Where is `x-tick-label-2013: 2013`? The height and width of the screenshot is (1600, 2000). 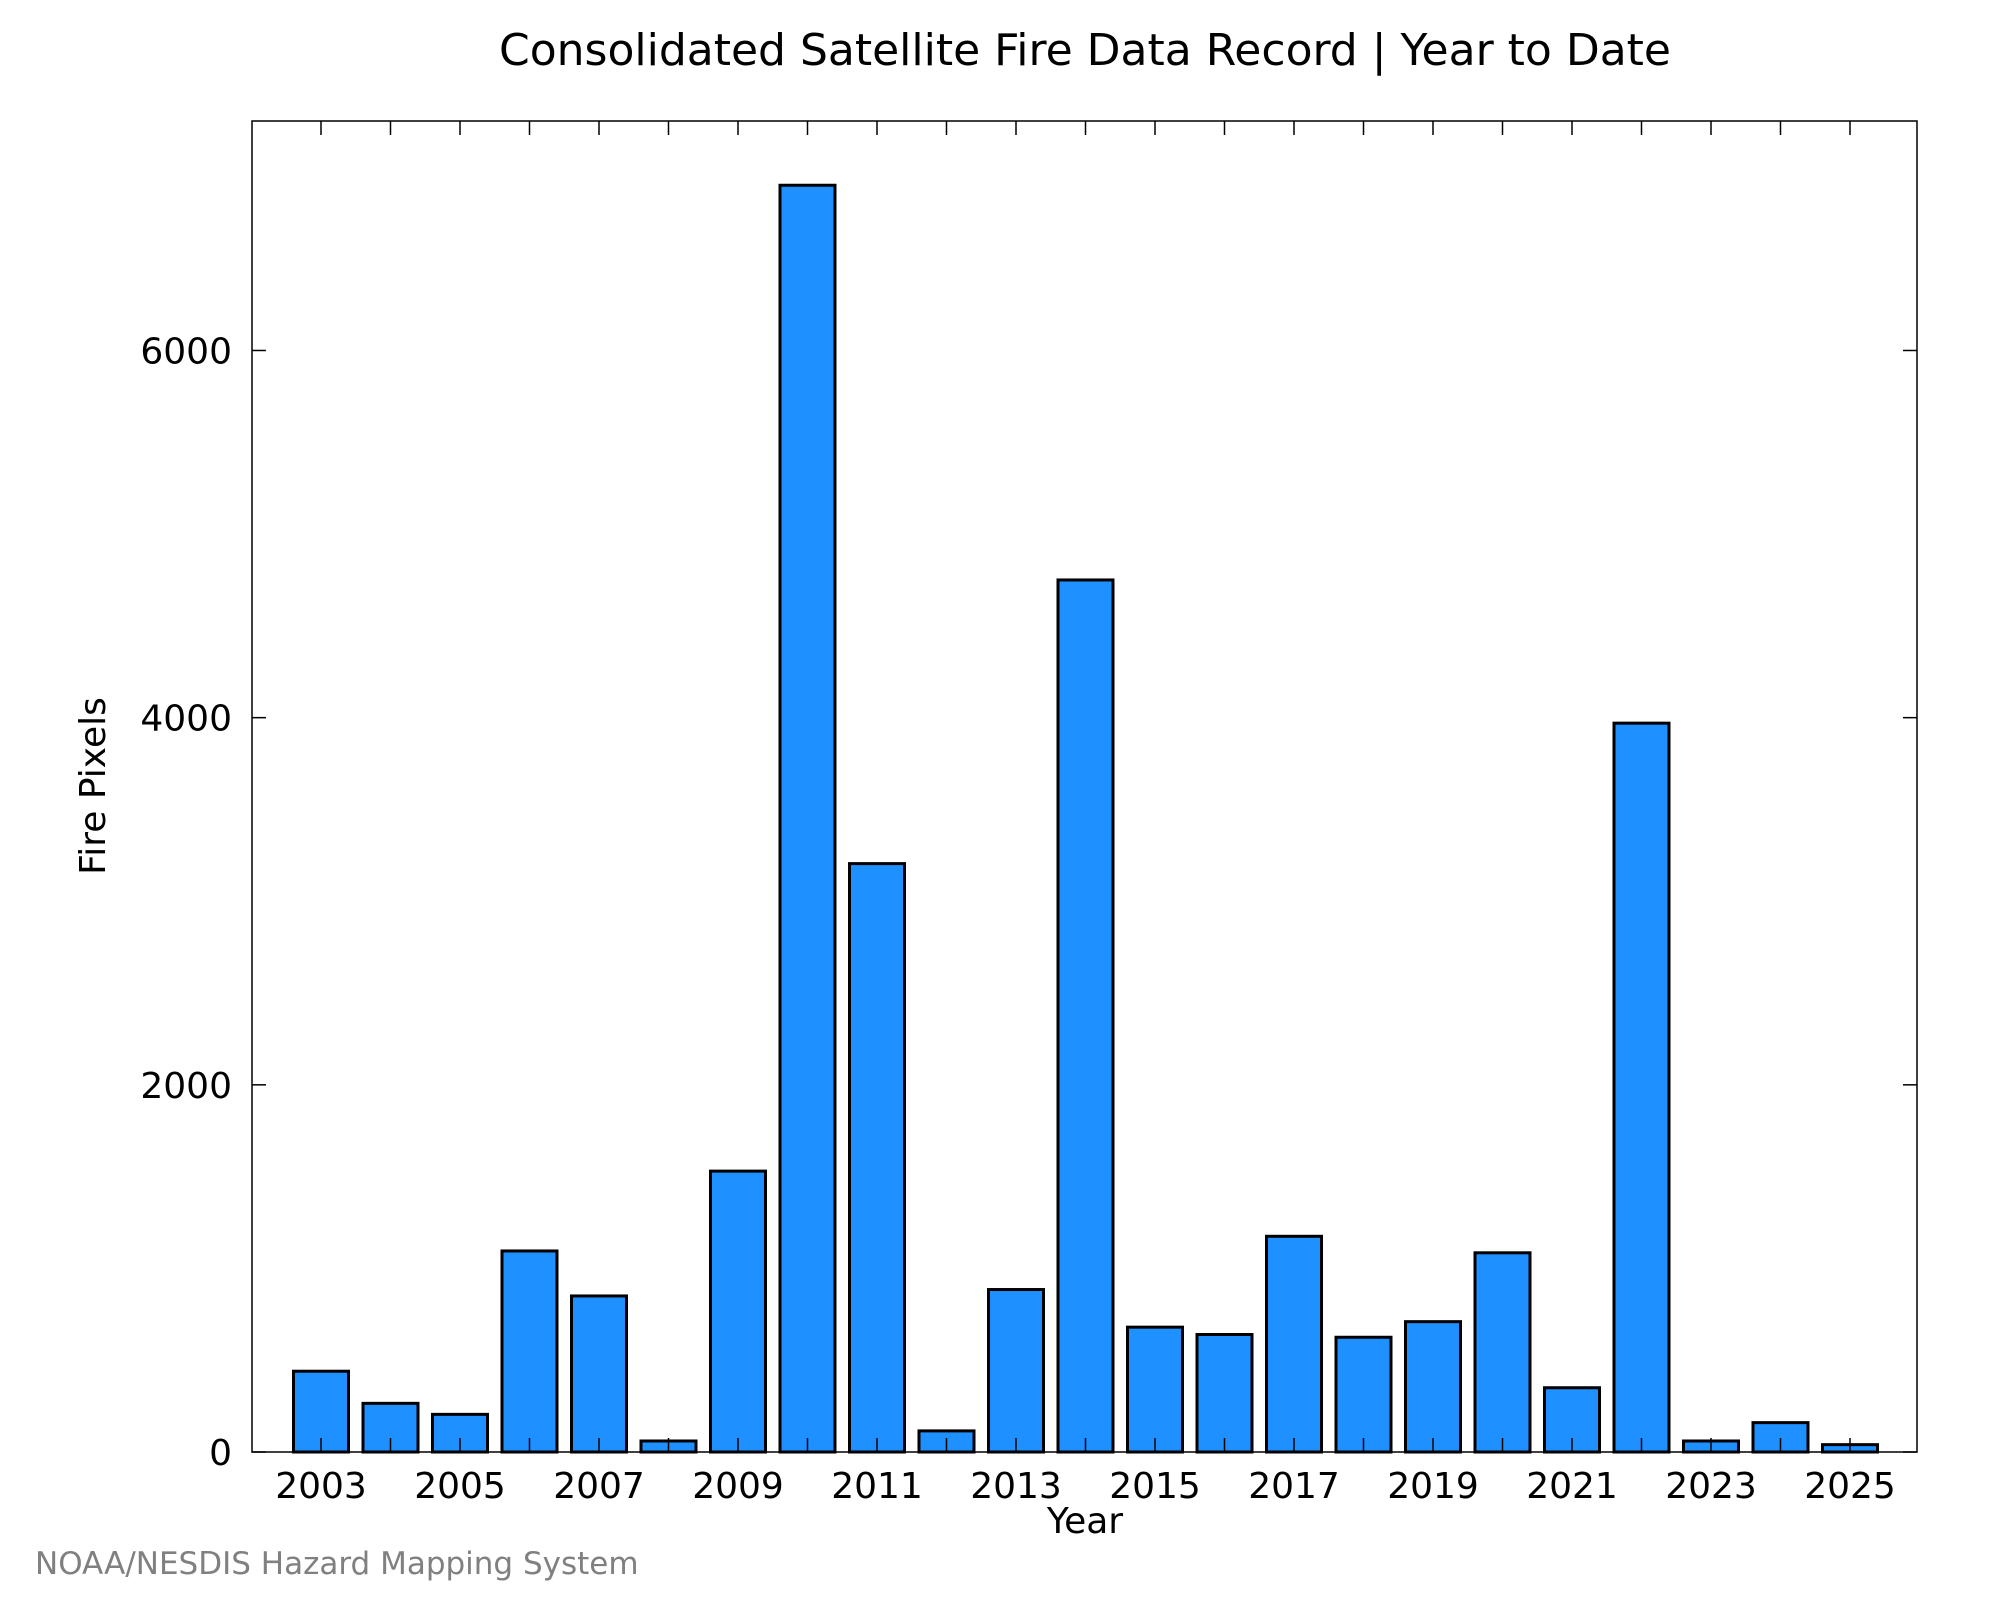
x-tick-label-2013: 2013 is located at coordinates (1016, 1486).